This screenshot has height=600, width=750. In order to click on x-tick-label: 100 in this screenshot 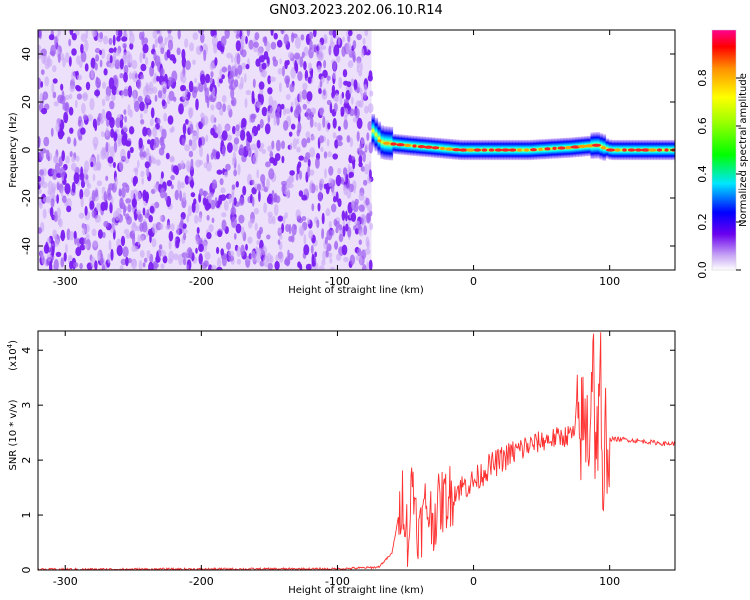, I will do `click(609, 281)`.